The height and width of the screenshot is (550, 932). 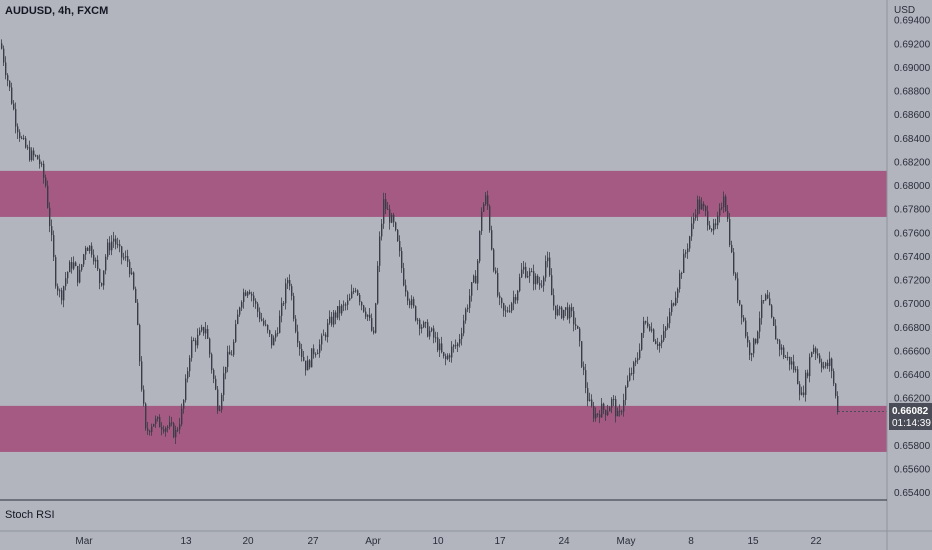 What do you see at coordinates (912, 351) in the screenshot?
I see `price-tick-label: 0.66600` at bounding box center [912, 351].